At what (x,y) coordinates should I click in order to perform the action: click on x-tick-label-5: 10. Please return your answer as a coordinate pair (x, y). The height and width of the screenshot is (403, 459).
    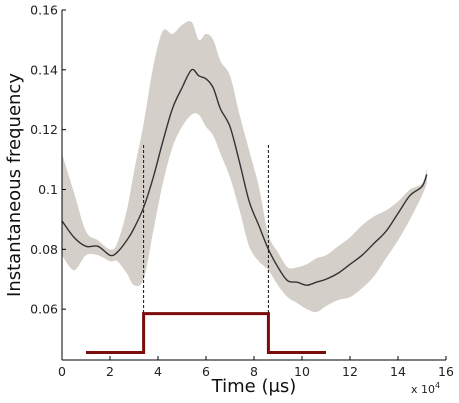
    Looking at the image, I should click on (302, 371).